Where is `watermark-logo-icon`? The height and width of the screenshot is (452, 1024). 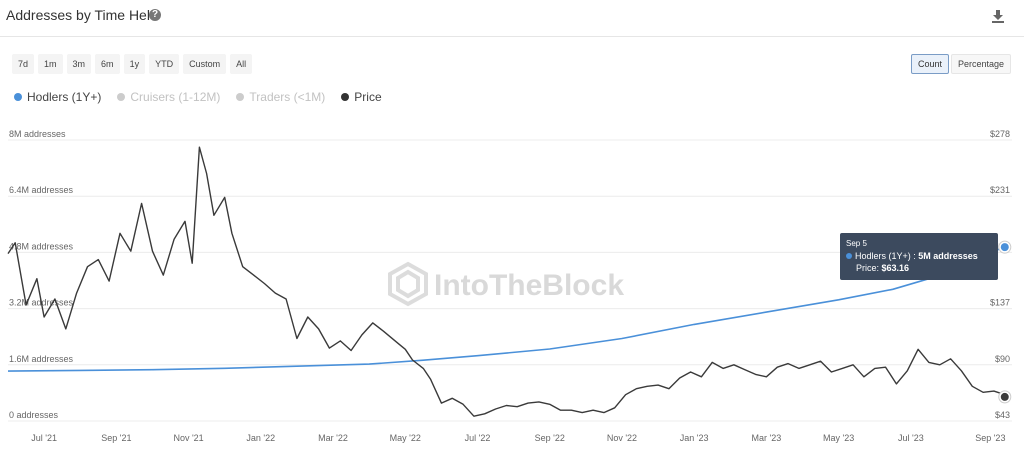
watermark-logo-icon is located at coordinates (408, 284).